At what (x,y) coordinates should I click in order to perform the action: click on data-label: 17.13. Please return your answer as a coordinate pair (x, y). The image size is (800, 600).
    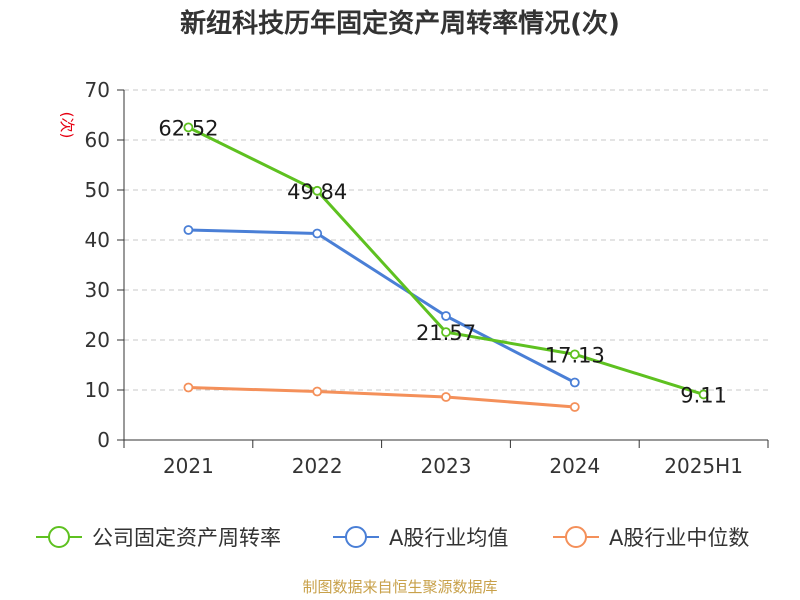
    Looking at the image, I should click on (575, 355).